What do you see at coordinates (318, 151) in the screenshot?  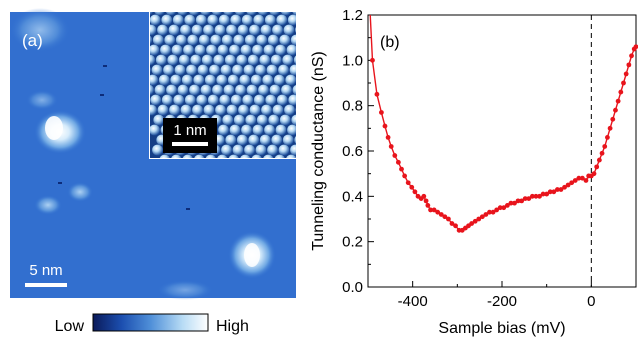 I see `y-axis-label: Tunneling conductance (nS)` at bounding box center [318, 151].